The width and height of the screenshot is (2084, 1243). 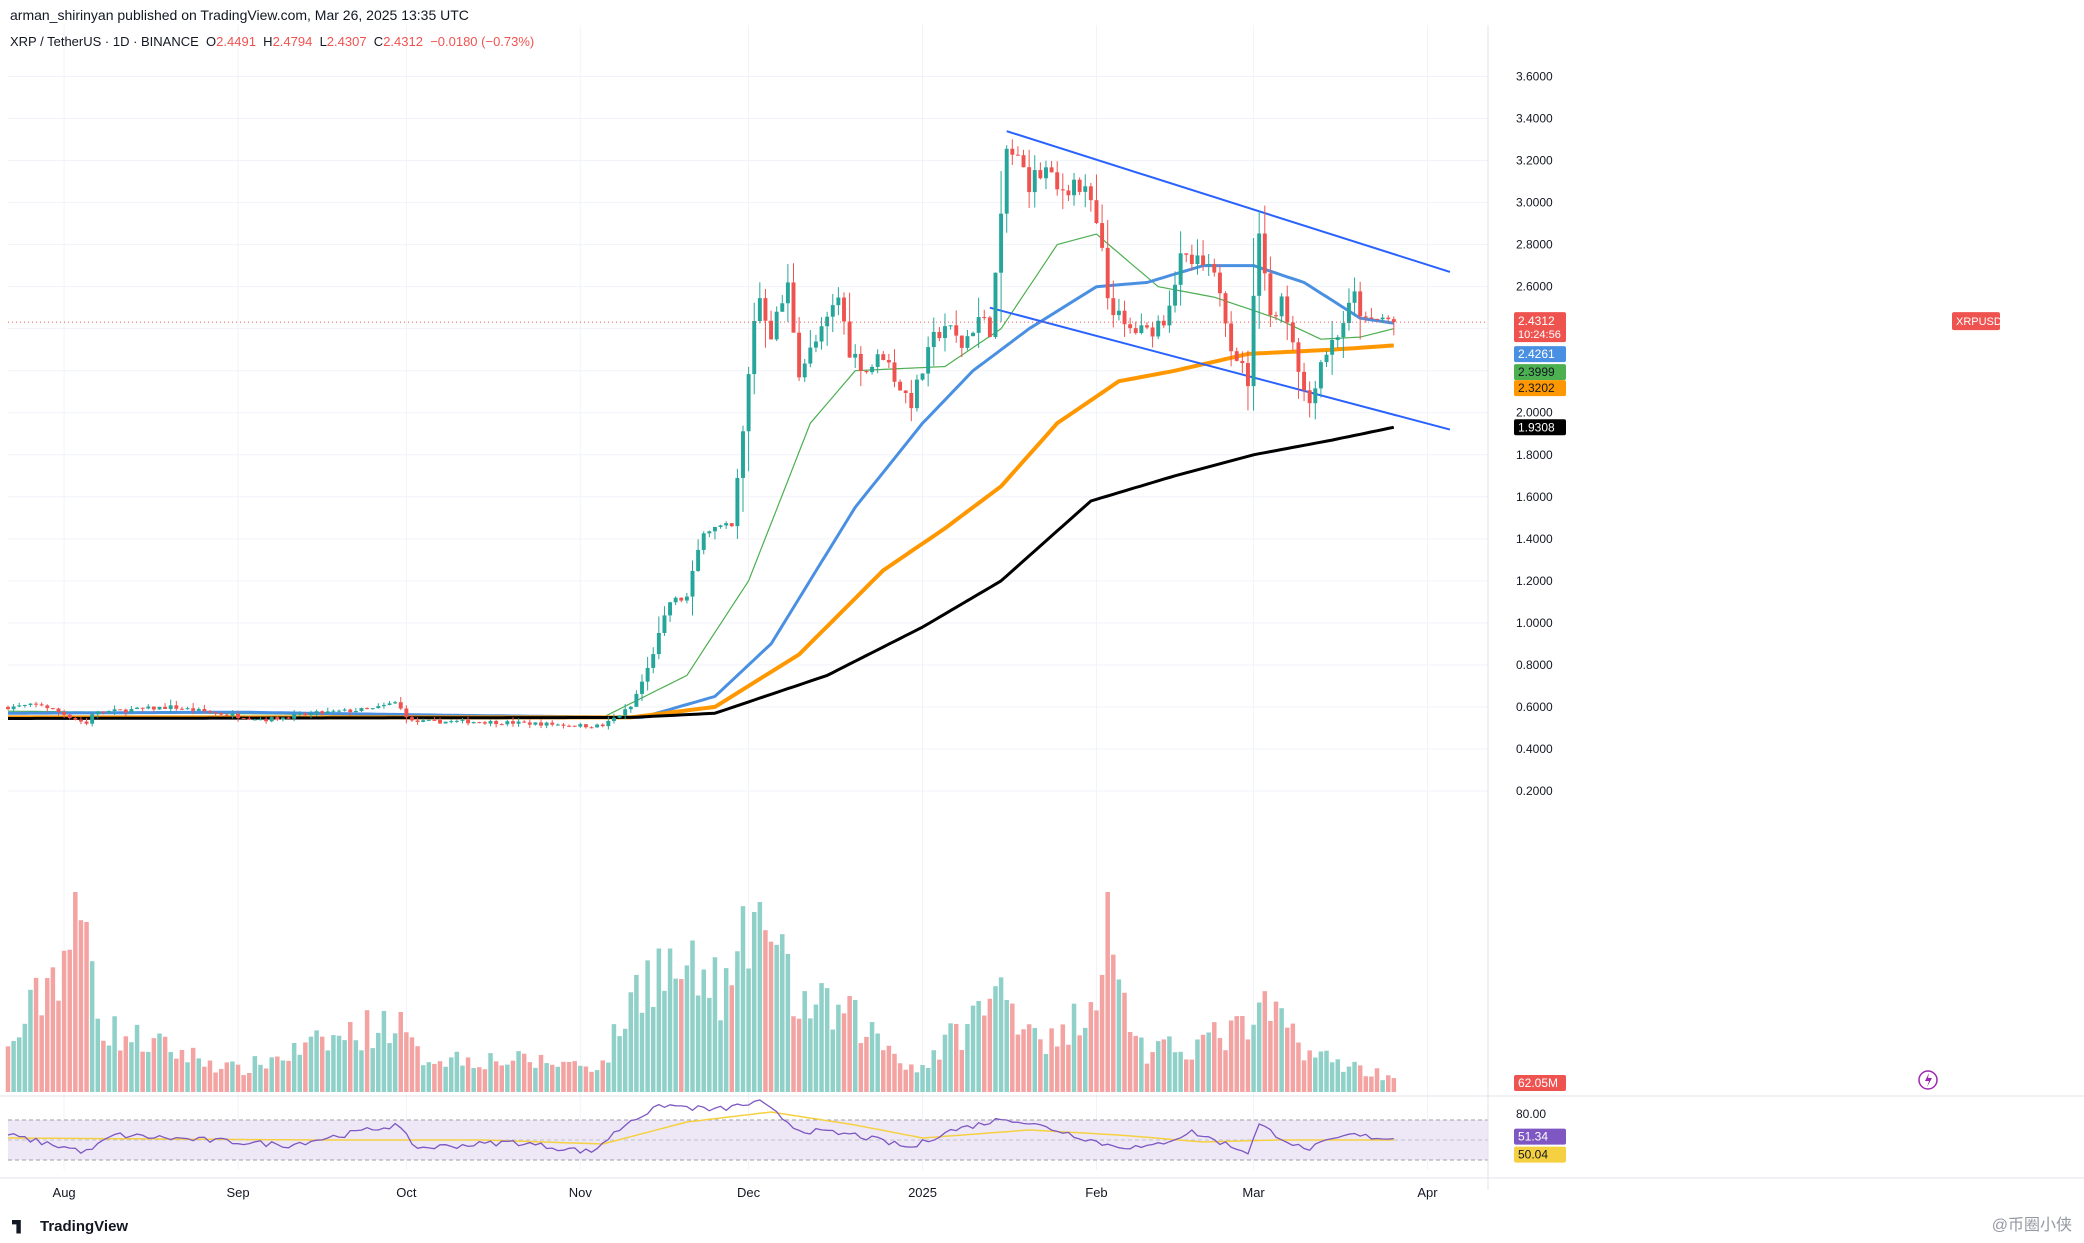 I want to click on symbol-name: XRP / TetherUS · 1D · BINANCE, so click(x=104, y=41).